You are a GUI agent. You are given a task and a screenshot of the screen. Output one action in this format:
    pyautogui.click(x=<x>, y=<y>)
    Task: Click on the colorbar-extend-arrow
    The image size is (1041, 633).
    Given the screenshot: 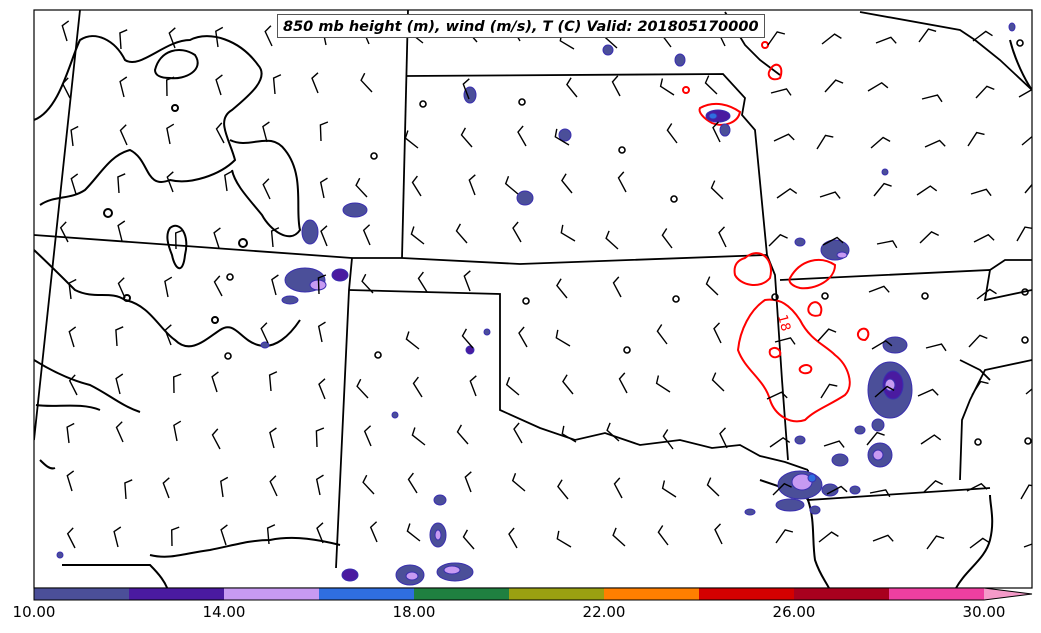 What is the action you would take?
    pyautogui.click(x=1008, y=594)
    